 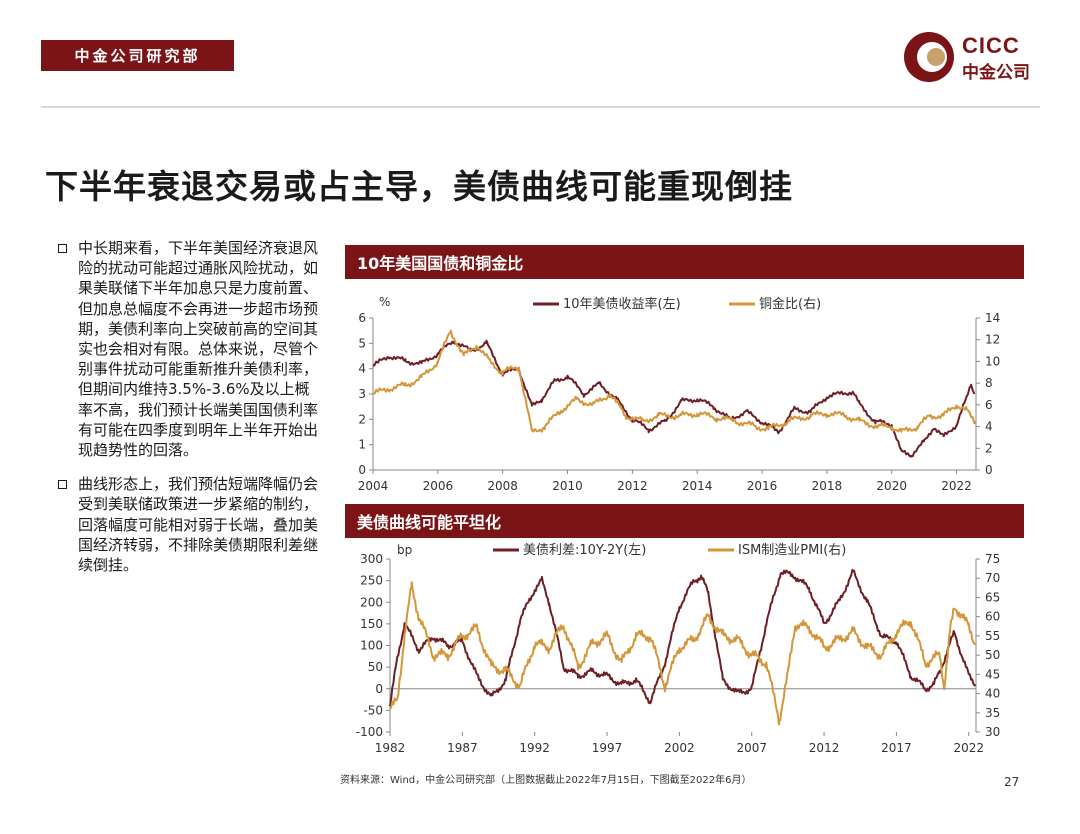 What do you see at coordinates (992, 674) in the screenshot?
I see `chart2-right-tick-label: 45` at bounding box center [992, 674].